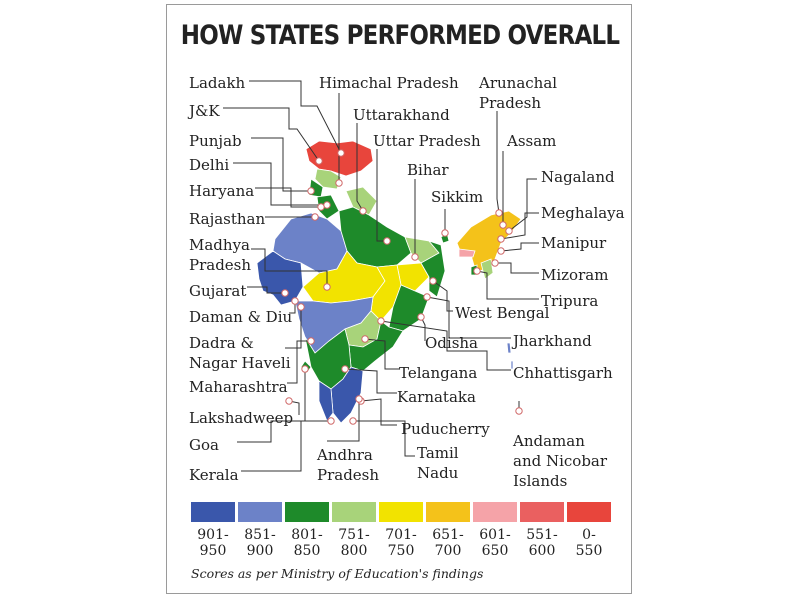 This screenshot has width=800, height=600. What do you see at coordinates (495, 543) in the screenshot?
I see `legend-range-label: 601- 650` at bounding box center [495, 543].